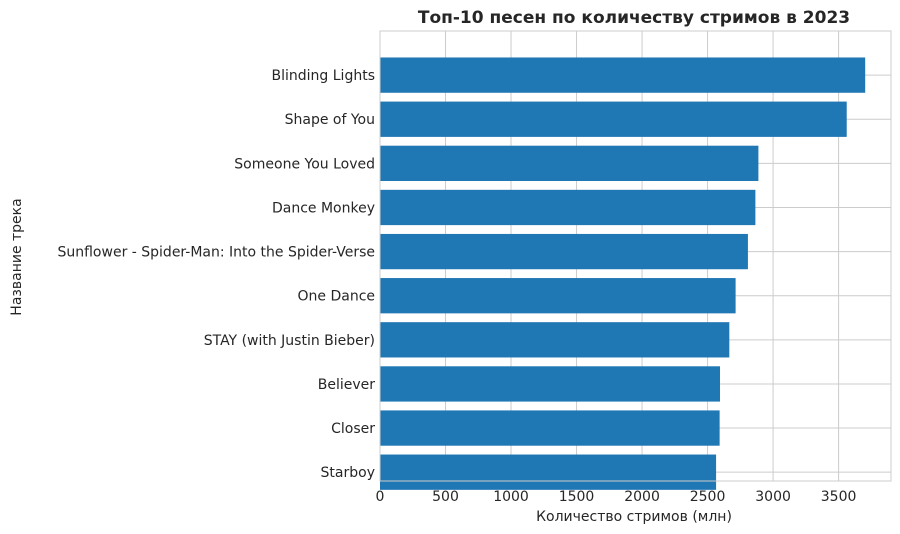 The height and width of the screenshot is (534, 900). I want to click on x-tick-label: 500, so click(445, 497).